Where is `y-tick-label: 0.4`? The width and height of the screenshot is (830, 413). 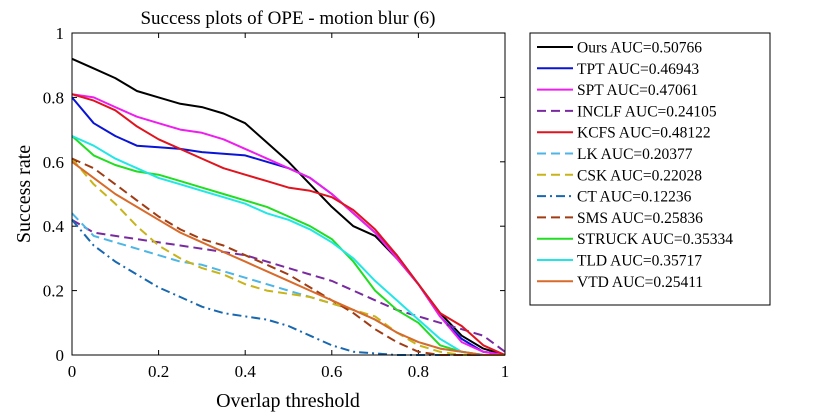
y-tick-label: 0.4 is located at coordinates (54, 226).